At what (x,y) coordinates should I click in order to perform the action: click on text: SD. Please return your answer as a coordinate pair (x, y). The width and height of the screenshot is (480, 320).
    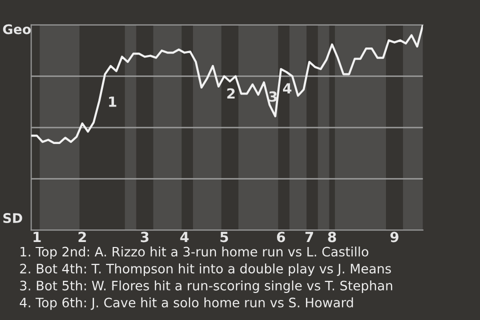
    Looking at the image, I should click on (12, 218).